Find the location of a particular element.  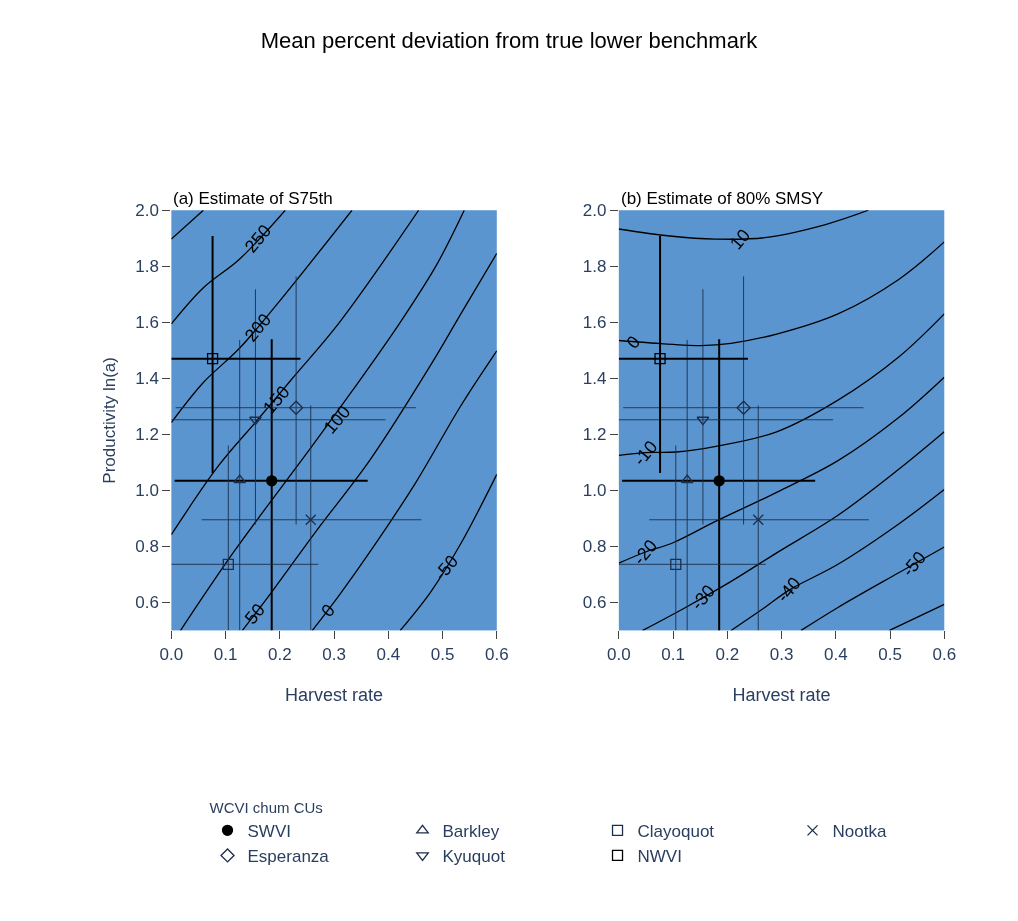

y-axis-title: Productivity ln(a) is located at coordinates (109, 420).